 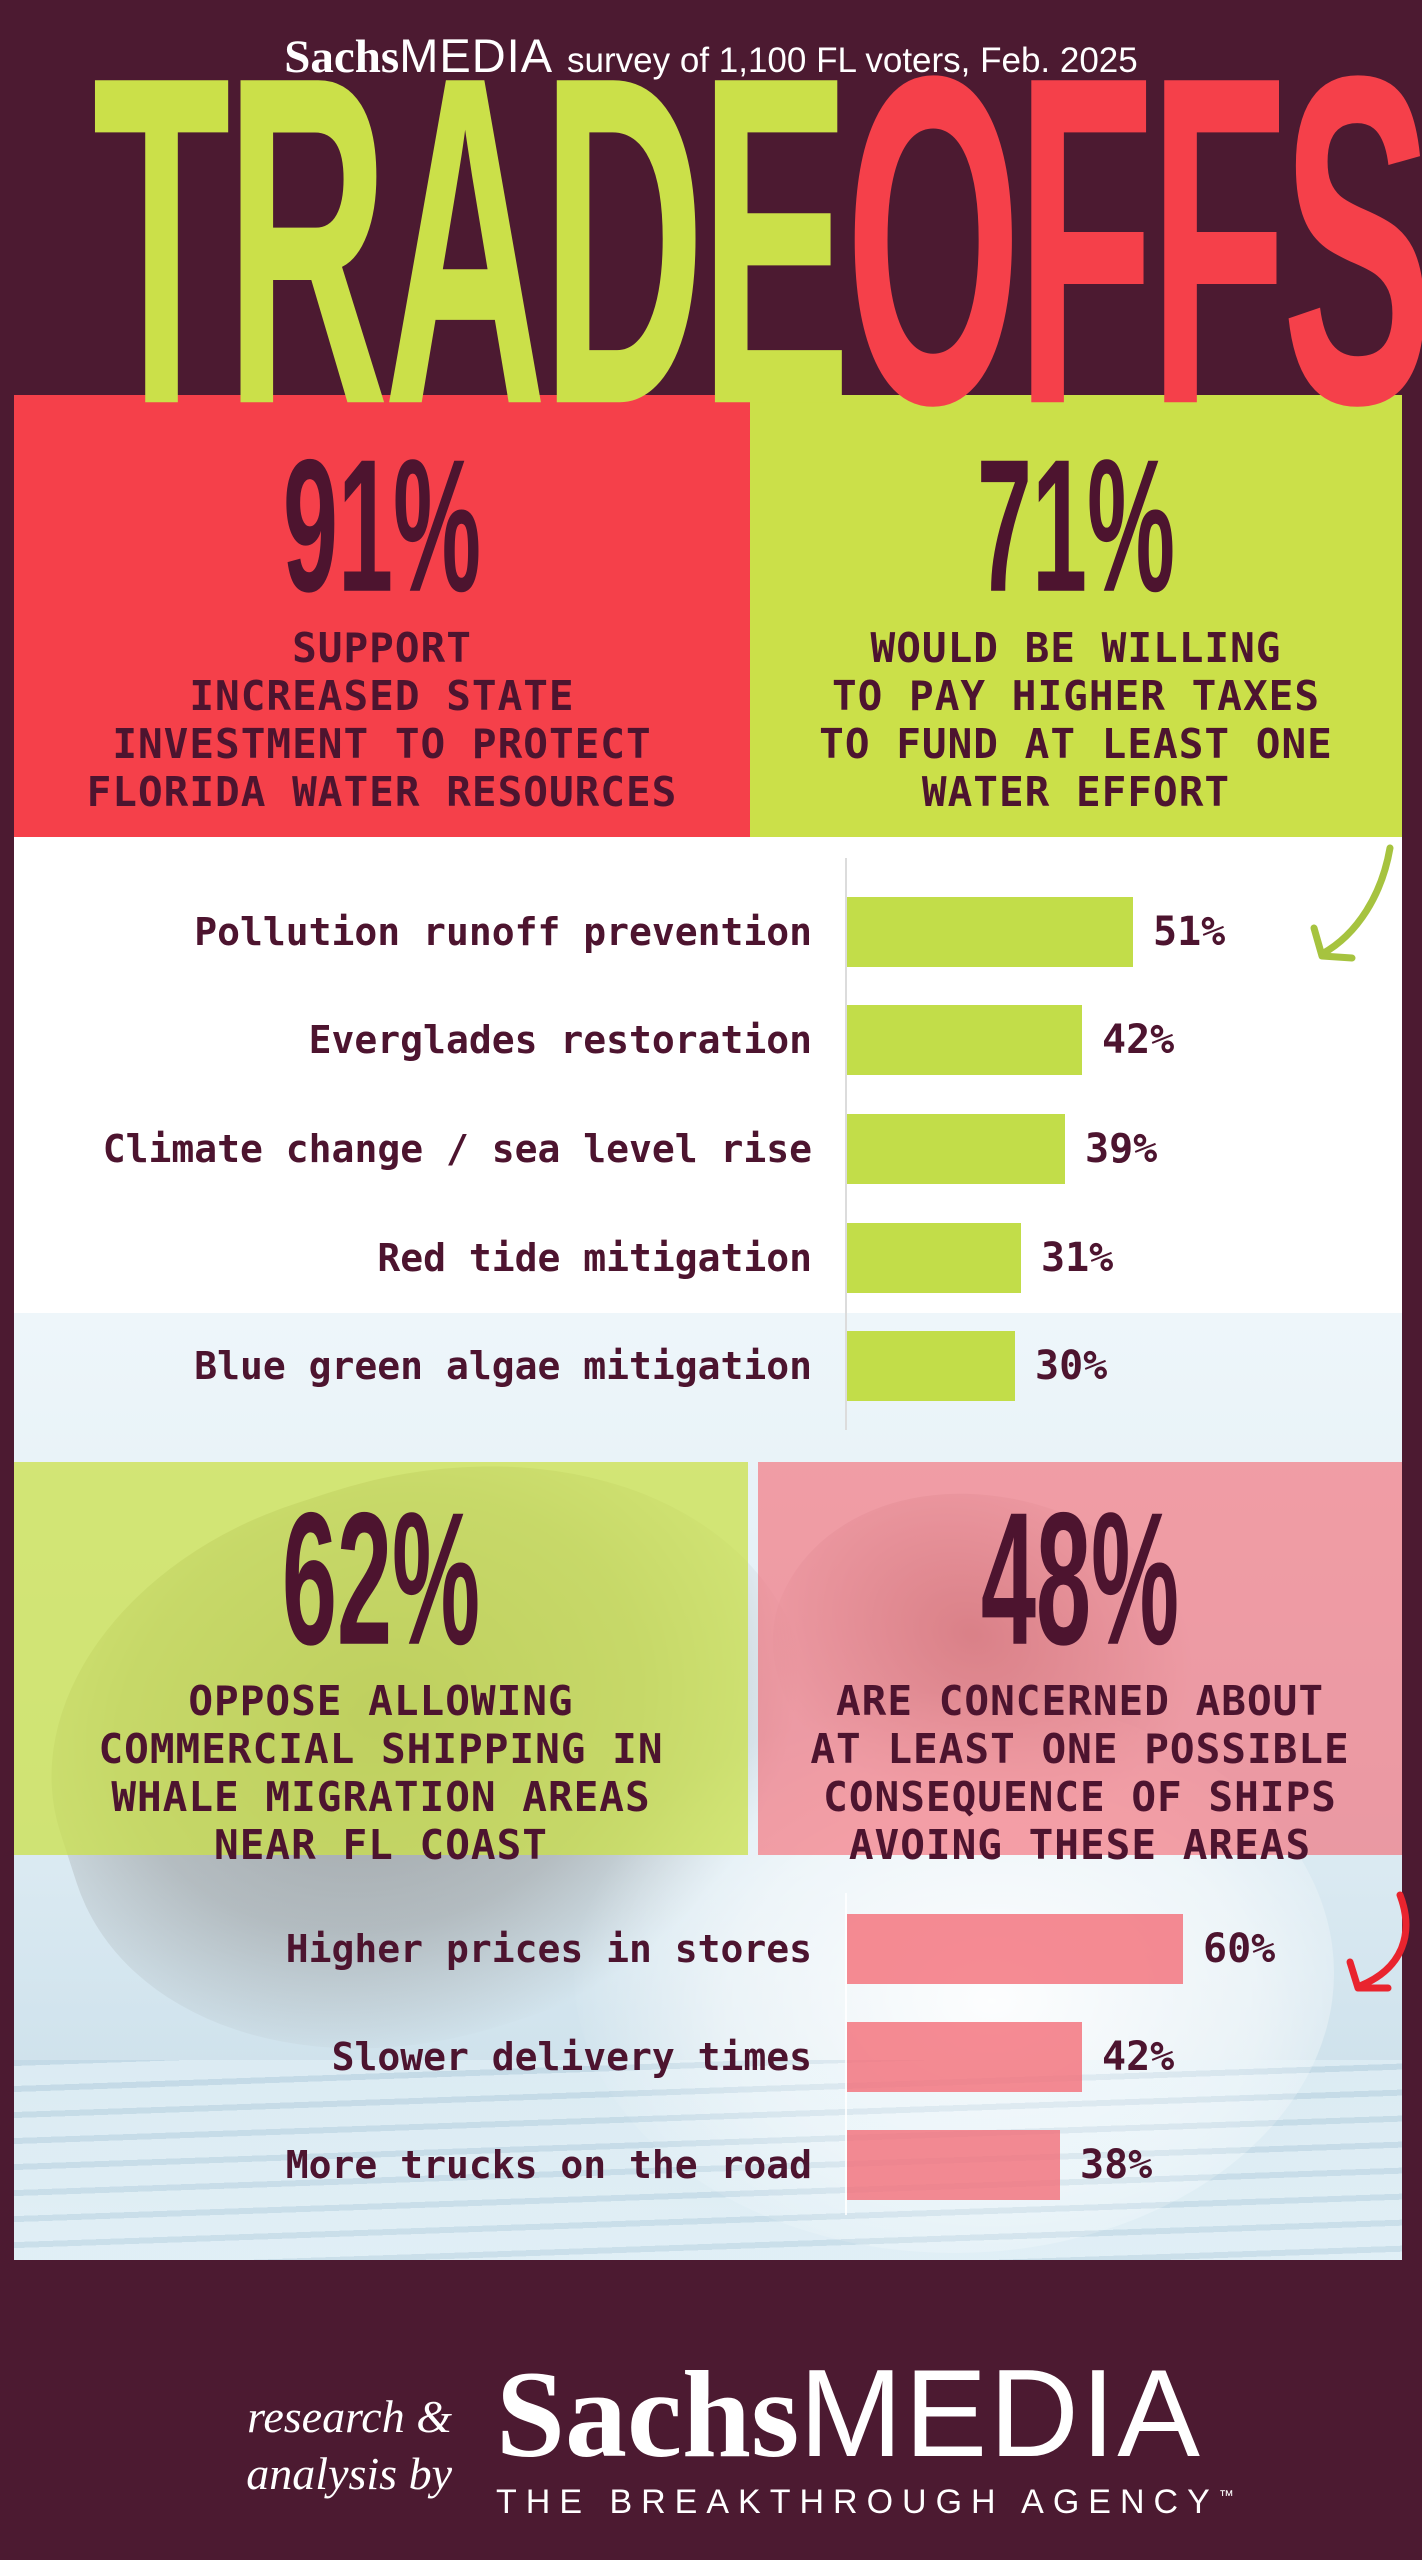 What do you see at coordinates (349, 2416) in the screenshot?
I see `footer-credit-line: research &` at bounding box center [349, 2416].